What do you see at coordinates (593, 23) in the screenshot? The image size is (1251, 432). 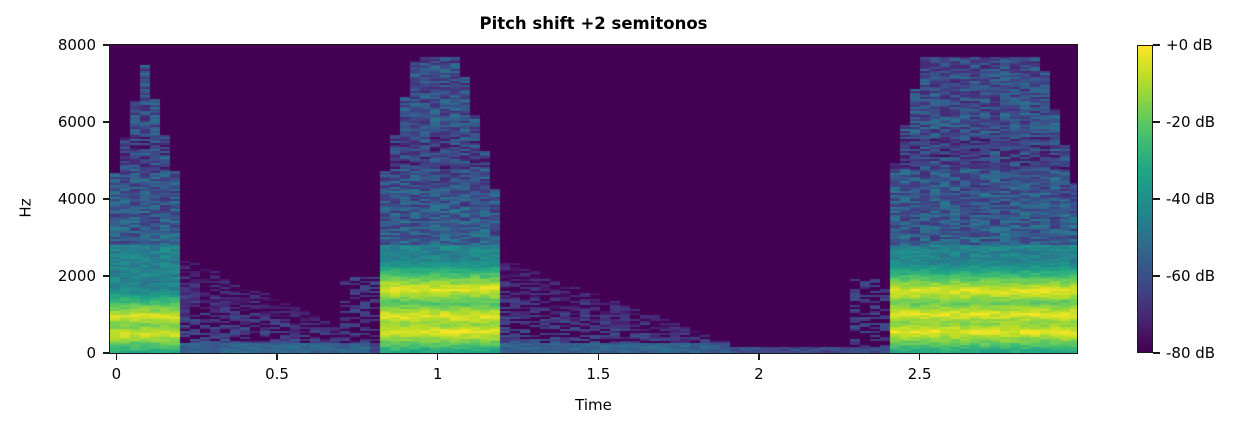 I see `chart-title: Pitch shift +2 semitonos` at bounding box center [593, 23].